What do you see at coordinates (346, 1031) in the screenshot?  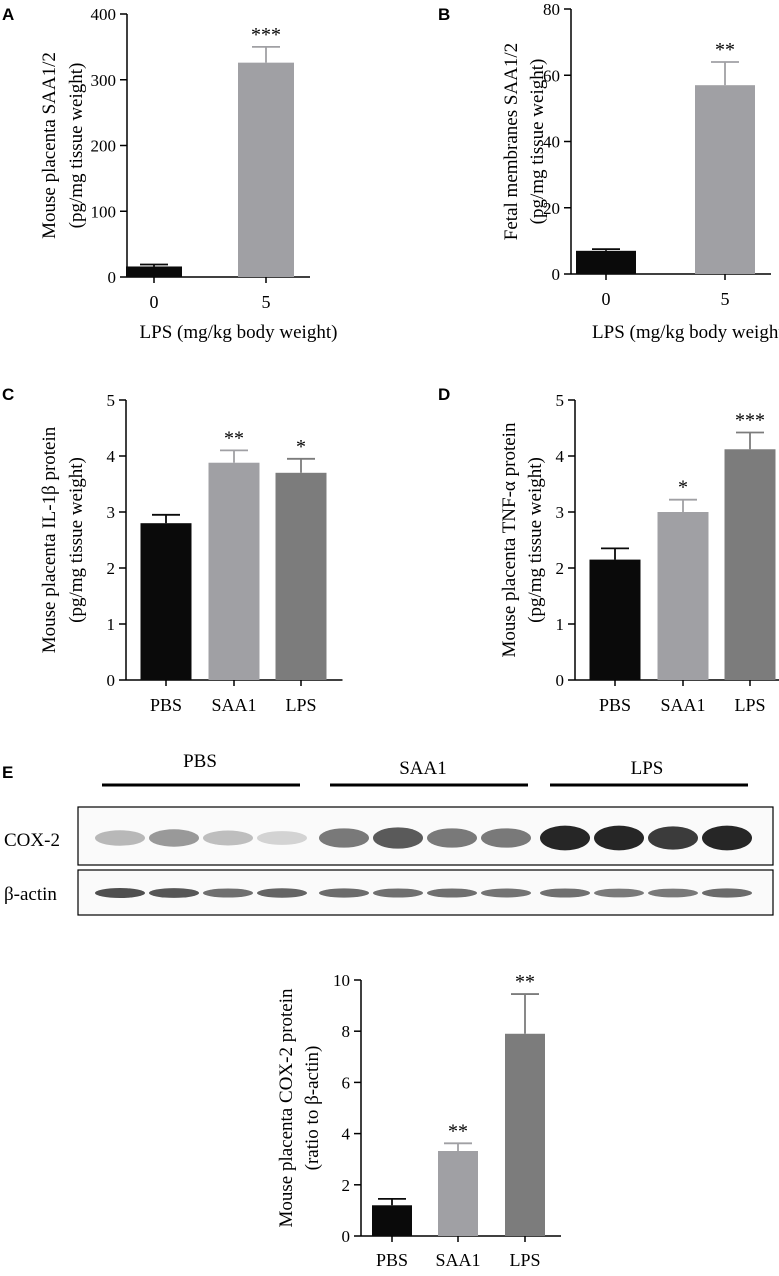 I see `y-tick-label: 8` at bounding box center [346, 1031].